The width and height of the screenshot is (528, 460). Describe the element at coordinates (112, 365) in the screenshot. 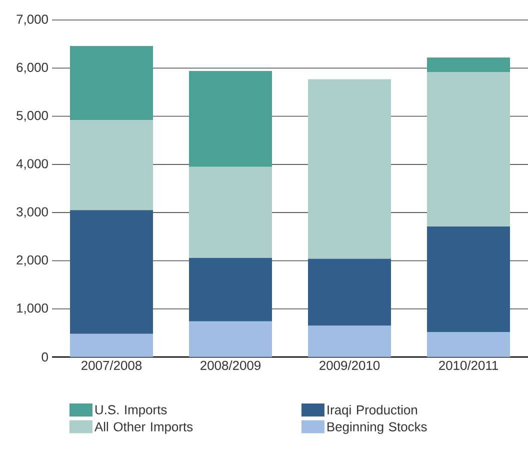

I see `x-tick-label: 2007/2008` at that location.